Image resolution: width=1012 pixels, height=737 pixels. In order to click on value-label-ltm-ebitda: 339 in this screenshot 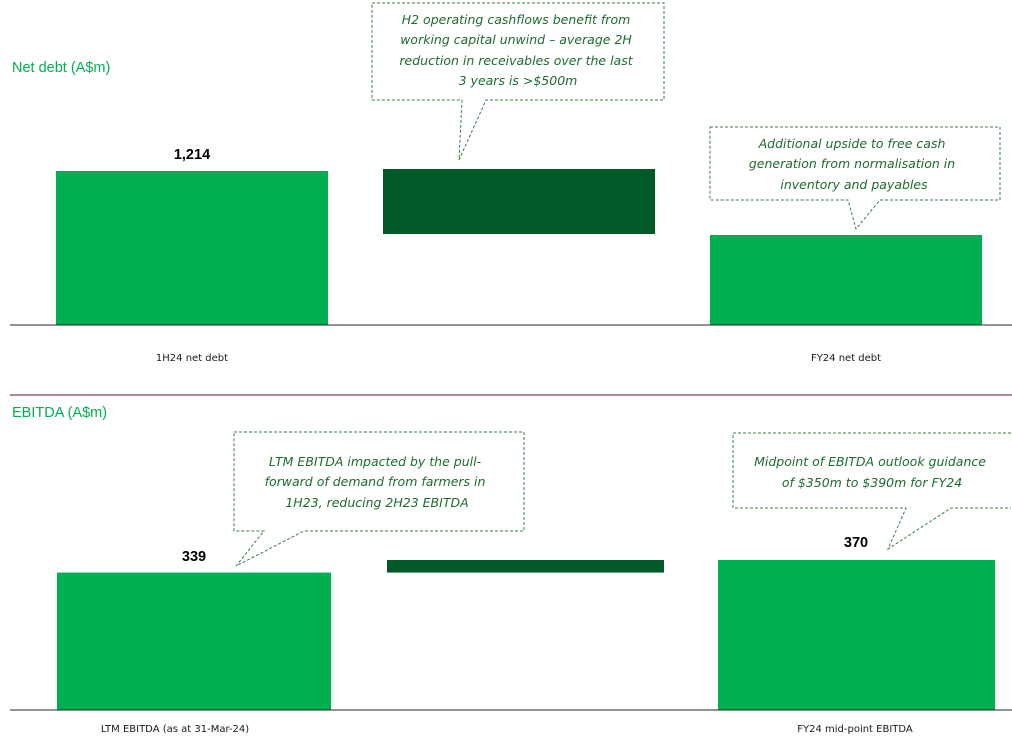, I will do `click(194, 557)`.